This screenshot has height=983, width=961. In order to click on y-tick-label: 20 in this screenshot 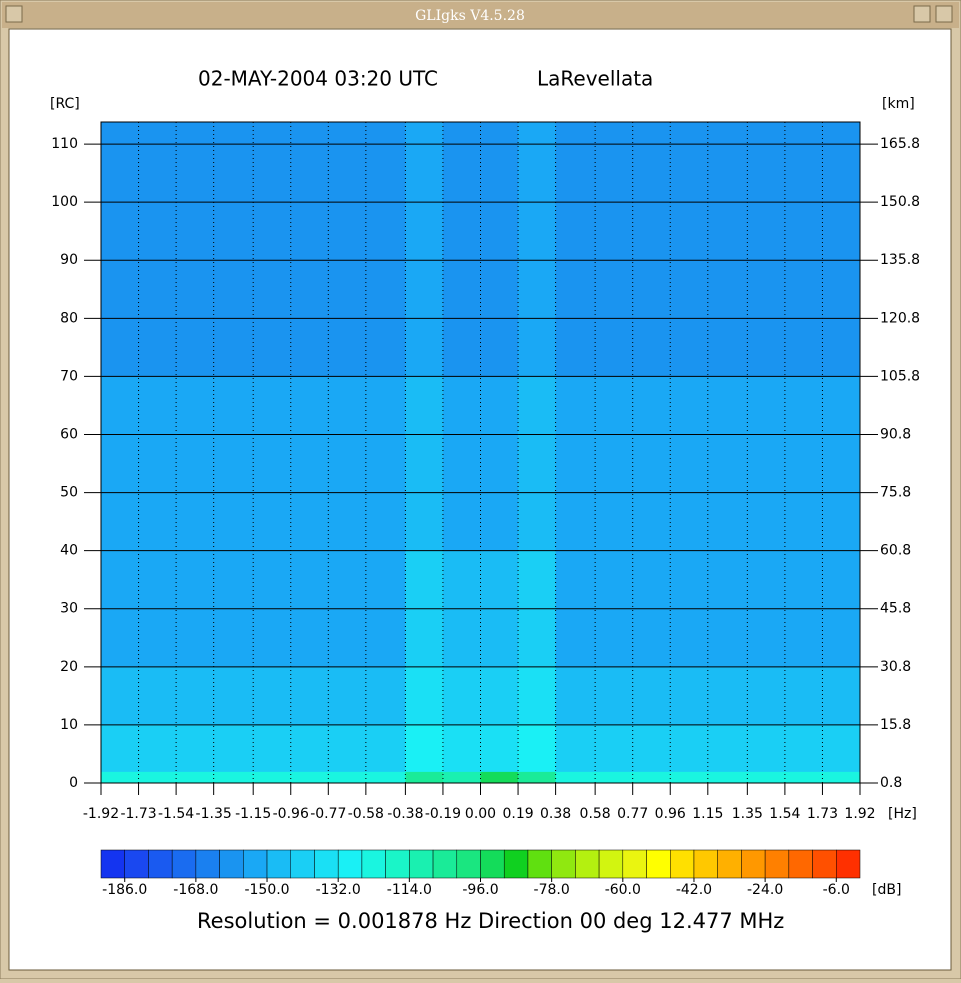, I will do `click(69, 667)`.